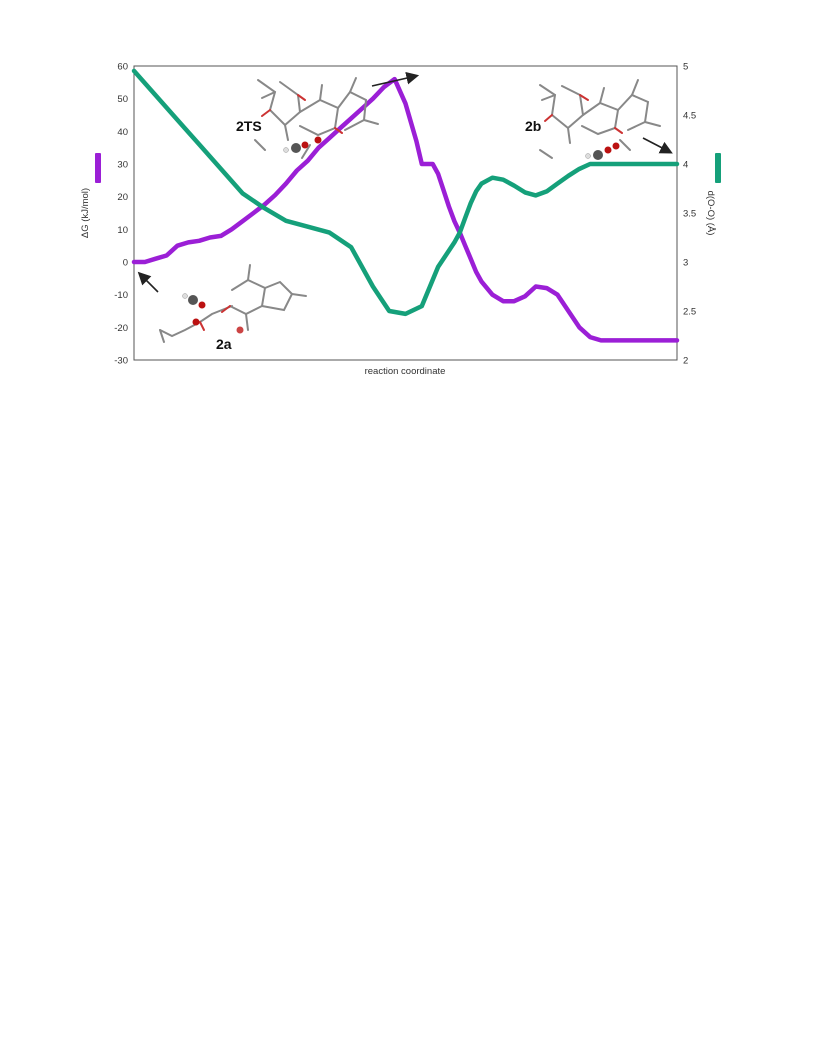 The image size is (816, 1056). I want to click on left-tick-label: -30, so click(121, 361).